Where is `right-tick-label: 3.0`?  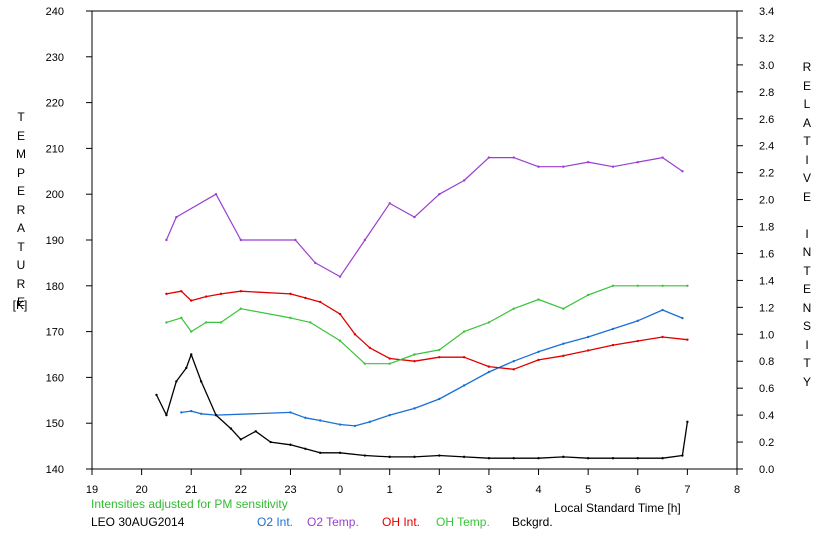
right-tick-label: 3.0 is located at coordinates (766, 66).